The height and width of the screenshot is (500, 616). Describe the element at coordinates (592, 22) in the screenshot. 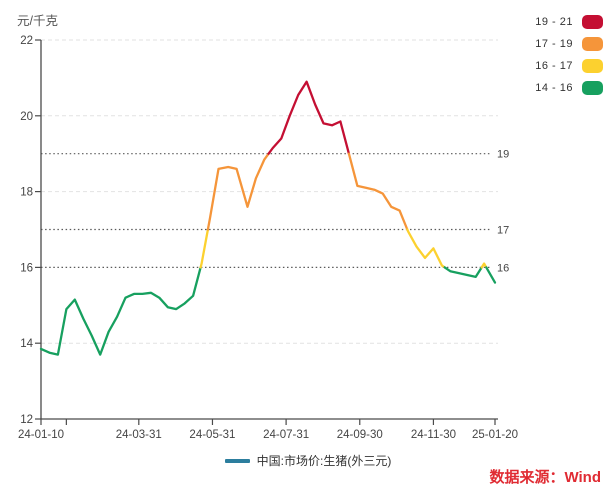

I see `legend-swatch-red` at that location.